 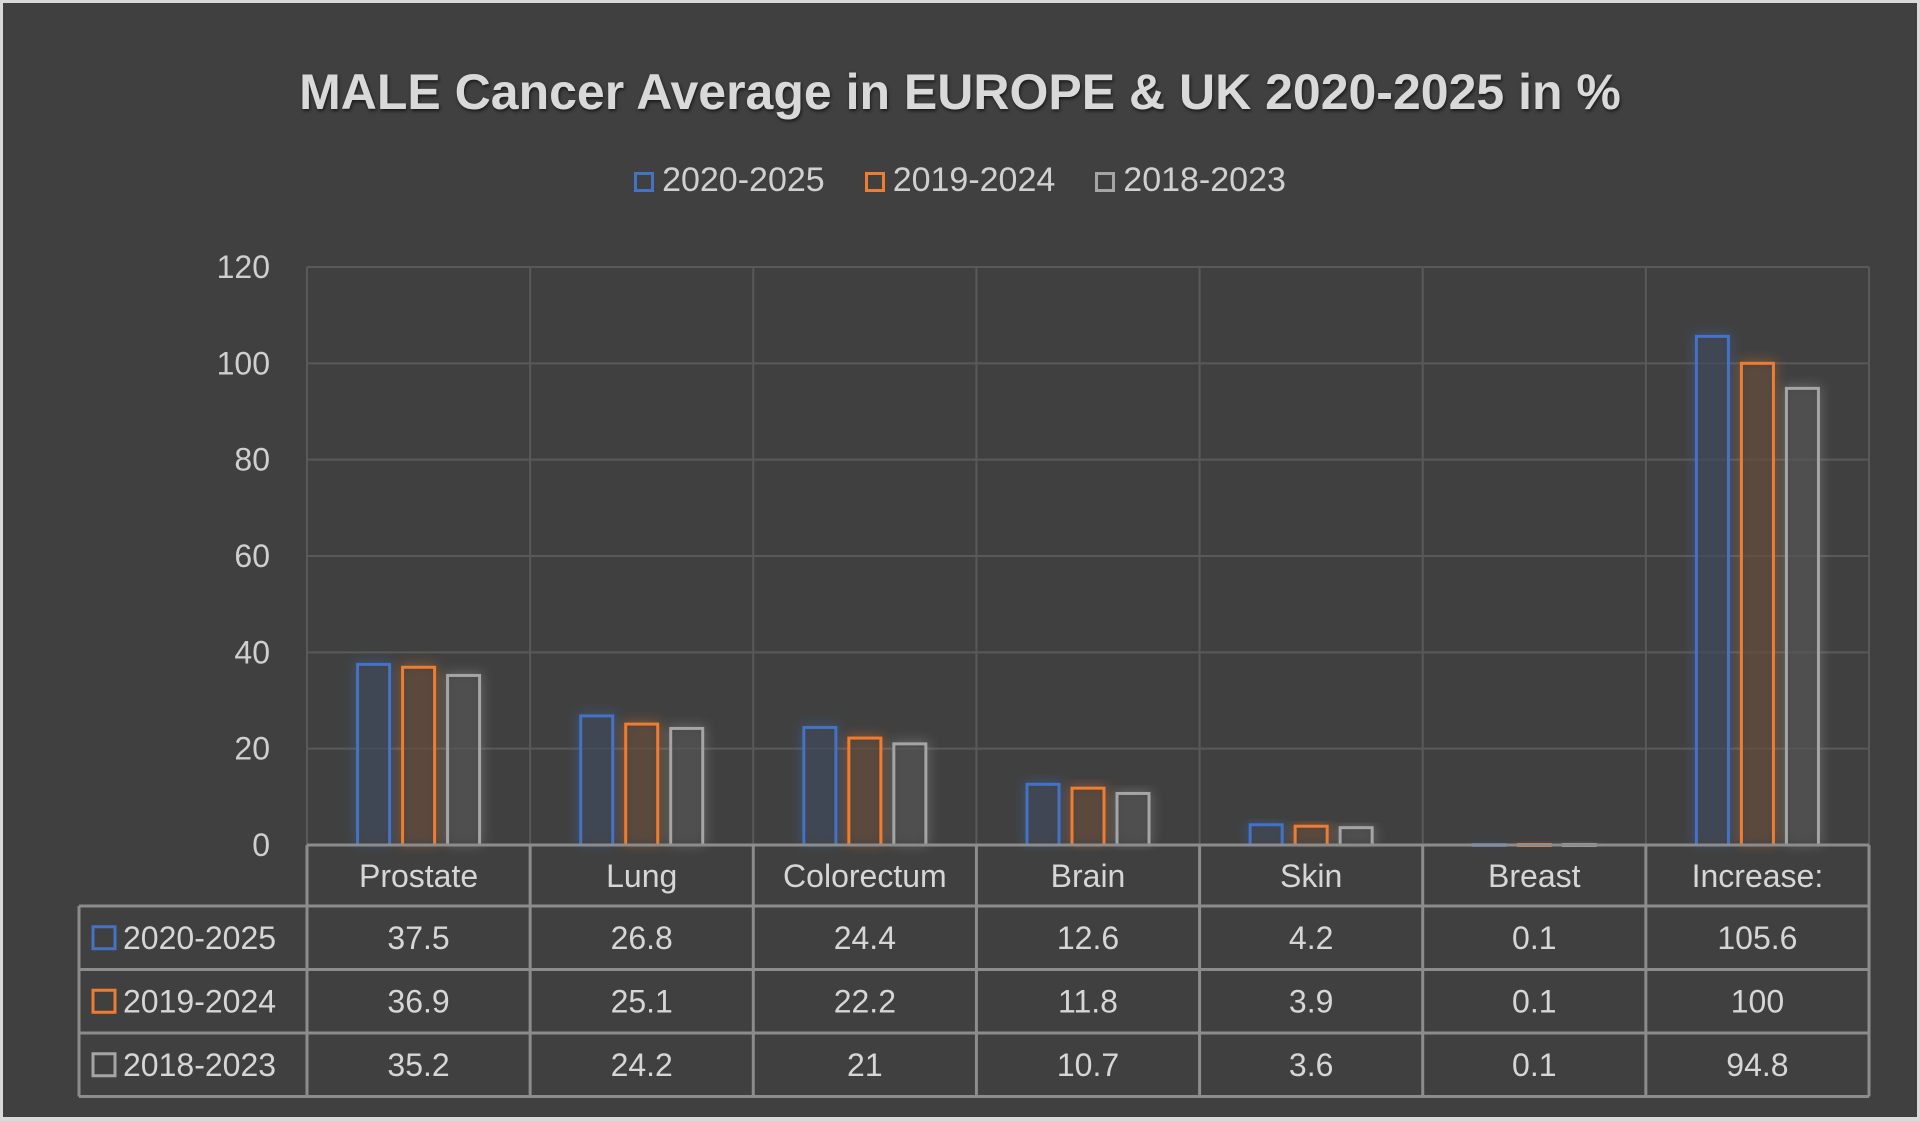 I want to click on table-row-label: 2018-2023, so click(x=199, y=1065).